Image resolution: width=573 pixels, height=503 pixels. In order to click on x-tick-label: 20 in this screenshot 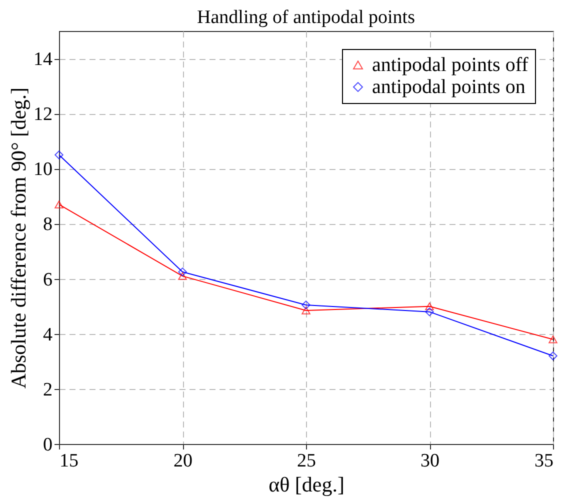, I will do `click(183, 461)`.